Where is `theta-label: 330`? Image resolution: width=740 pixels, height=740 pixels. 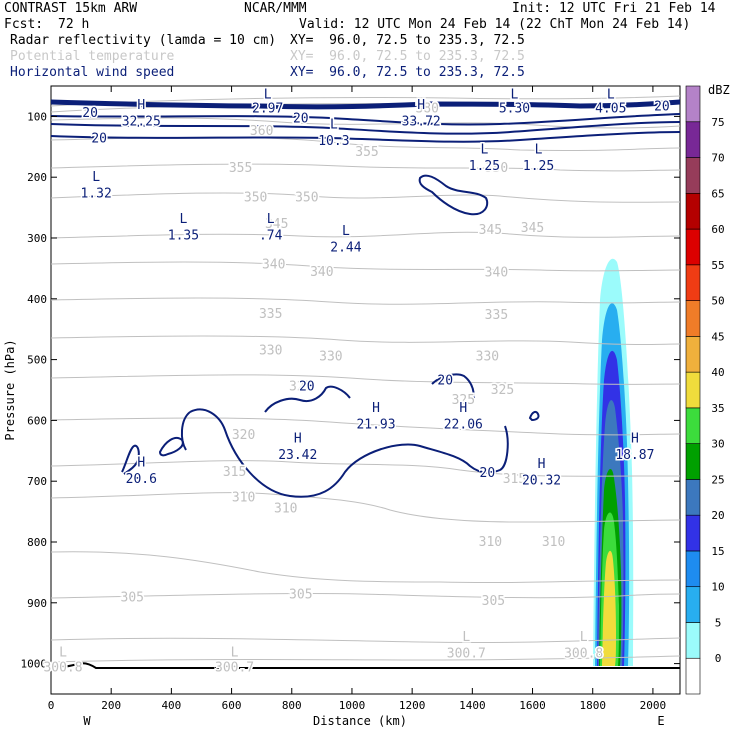
theta-label: 330 is located at coordinates (270, 350).